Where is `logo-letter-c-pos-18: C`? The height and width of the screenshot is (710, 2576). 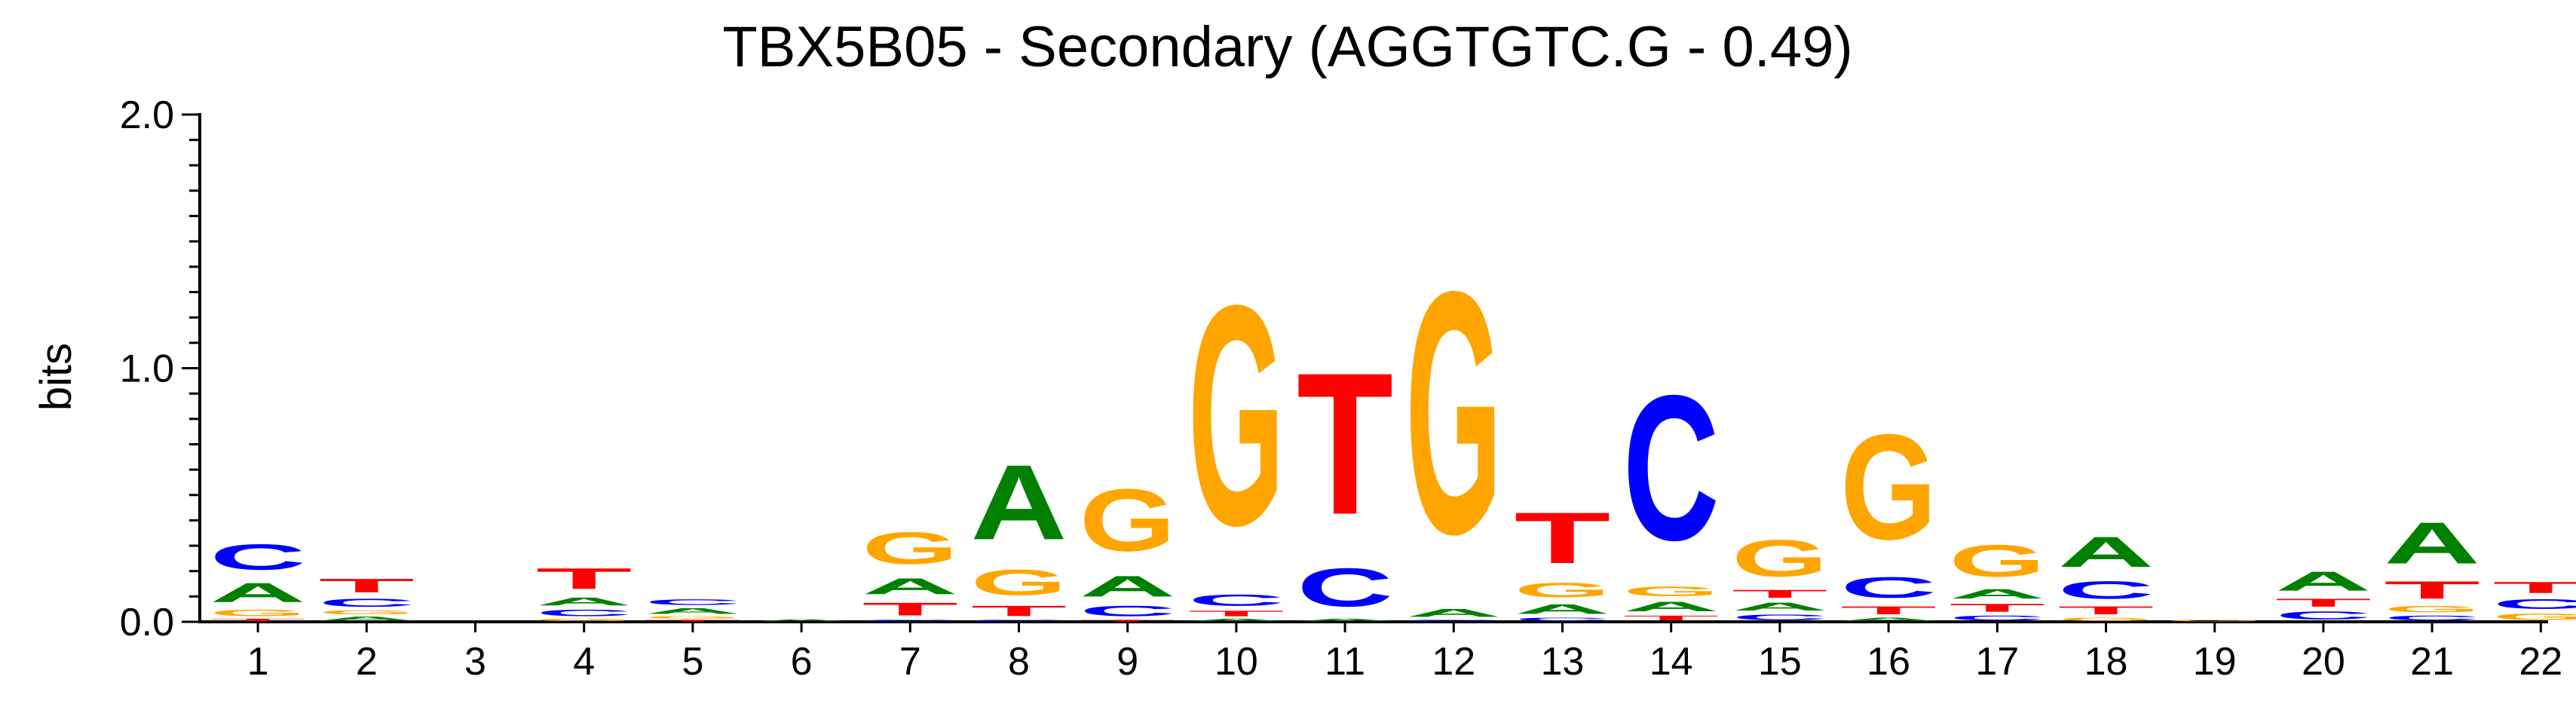 logo-letter-c-pos-18: C is located at coordinates (2106, 590).